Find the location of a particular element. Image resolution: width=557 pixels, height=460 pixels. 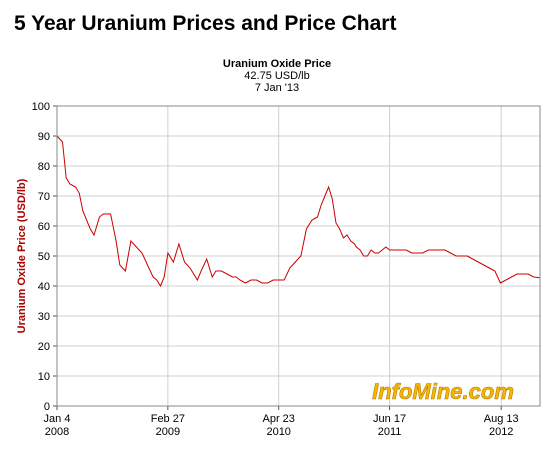

x-tick-label: Jan 4 is located at coordinates (57, 419).